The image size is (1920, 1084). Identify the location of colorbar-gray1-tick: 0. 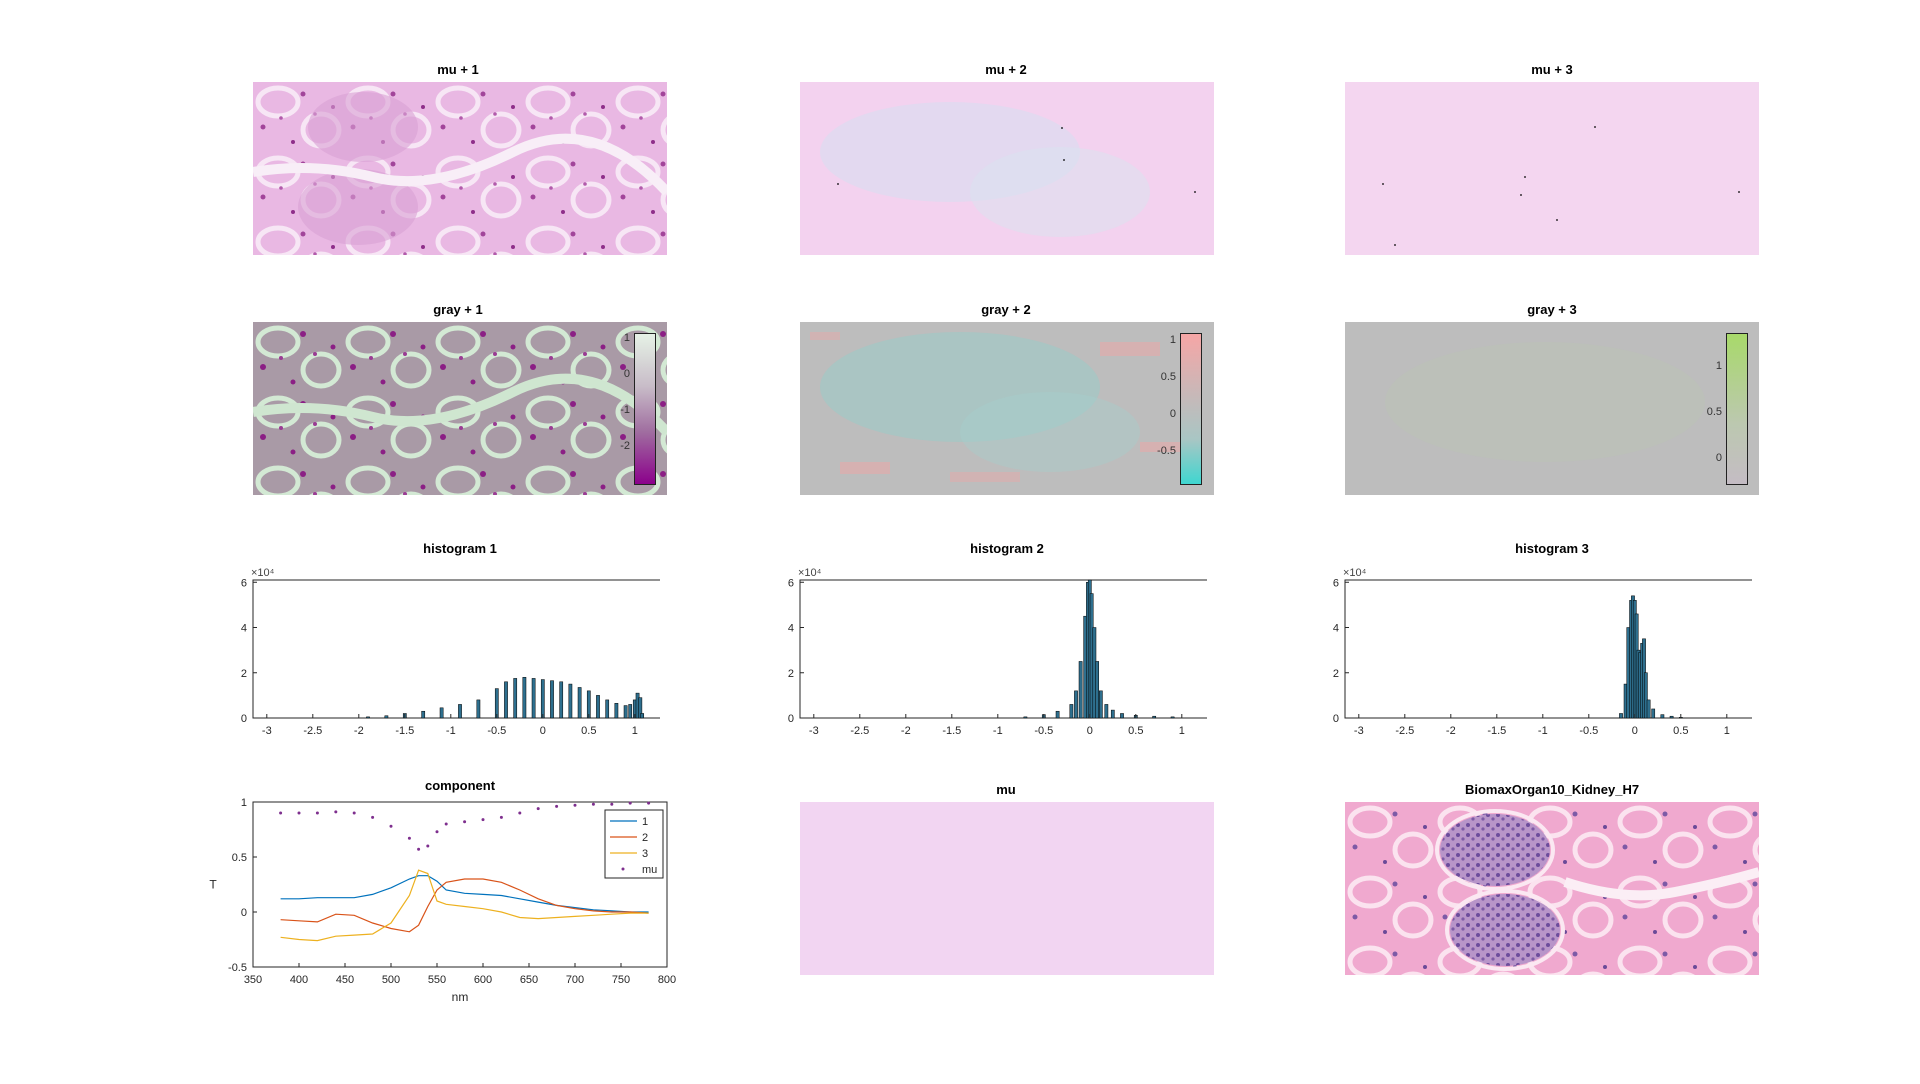
(626, 374).